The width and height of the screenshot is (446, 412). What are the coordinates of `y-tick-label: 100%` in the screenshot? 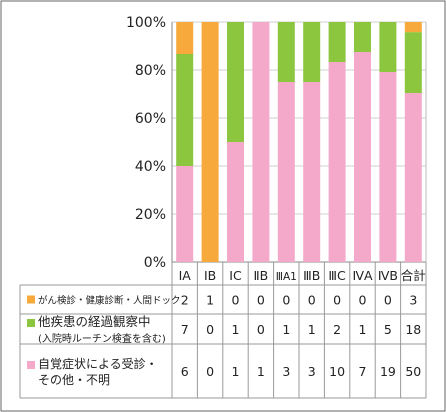 It's located at (146, 23).